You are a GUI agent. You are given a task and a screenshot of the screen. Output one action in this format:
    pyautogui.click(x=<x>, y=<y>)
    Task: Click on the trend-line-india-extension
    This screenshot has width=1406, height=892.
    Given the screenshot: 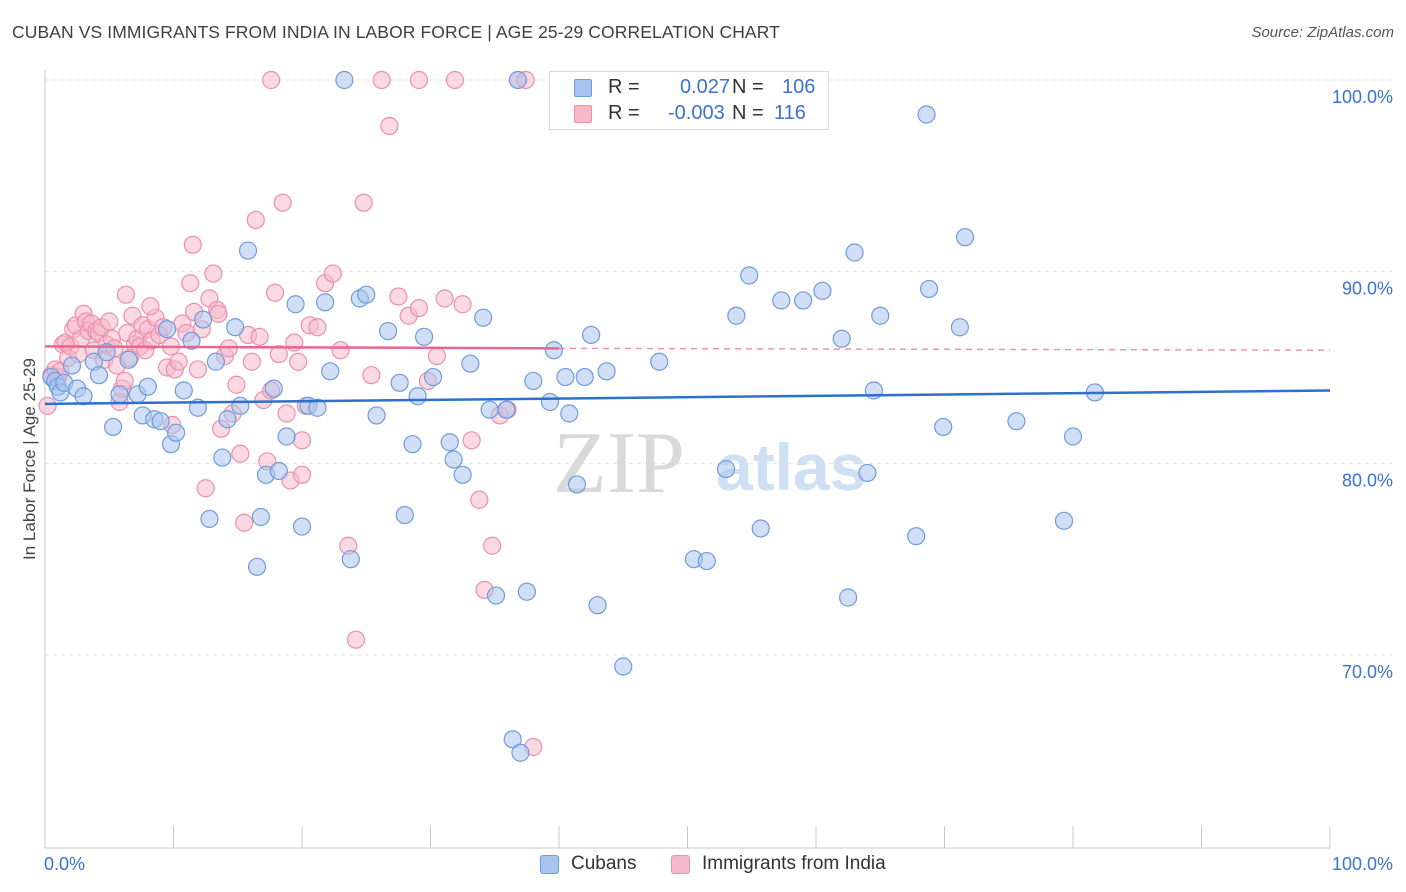 What is the action you would take?
    pyautogui.click(x=944, y=349)
    